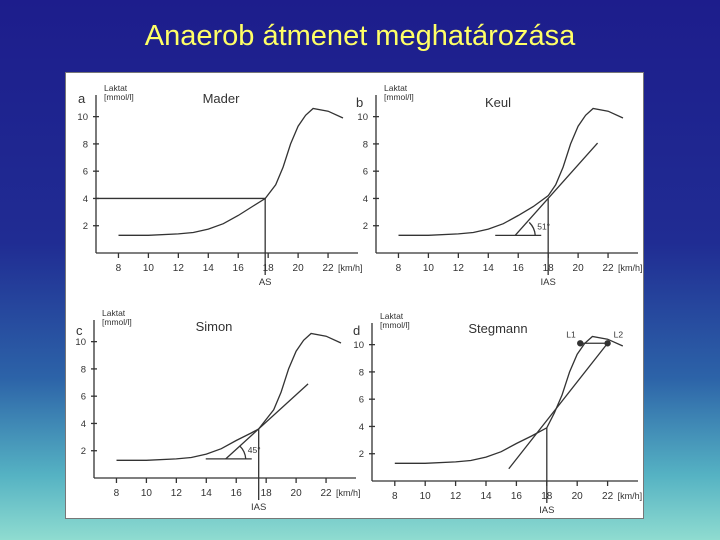 The image size is (720, 540). I want to click on point-l1, so click(580, 343).